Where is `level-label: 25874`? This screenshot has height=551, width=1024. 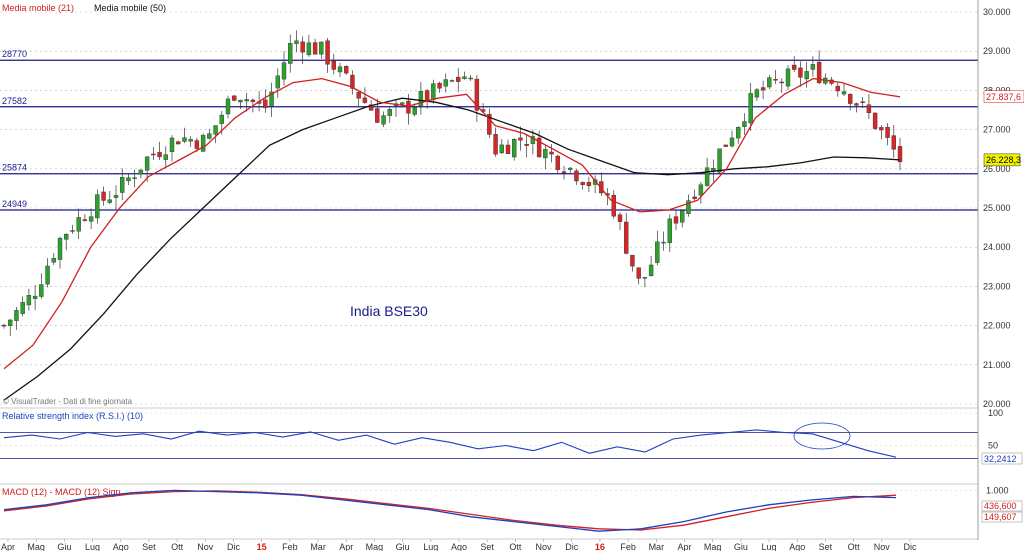 level-label: 25874 is located at coordinates (14, 168).